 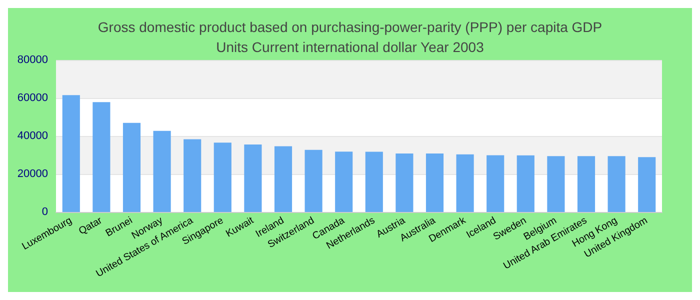 I want to click on y-tick-label: 20000, so click(x=32, y=174).